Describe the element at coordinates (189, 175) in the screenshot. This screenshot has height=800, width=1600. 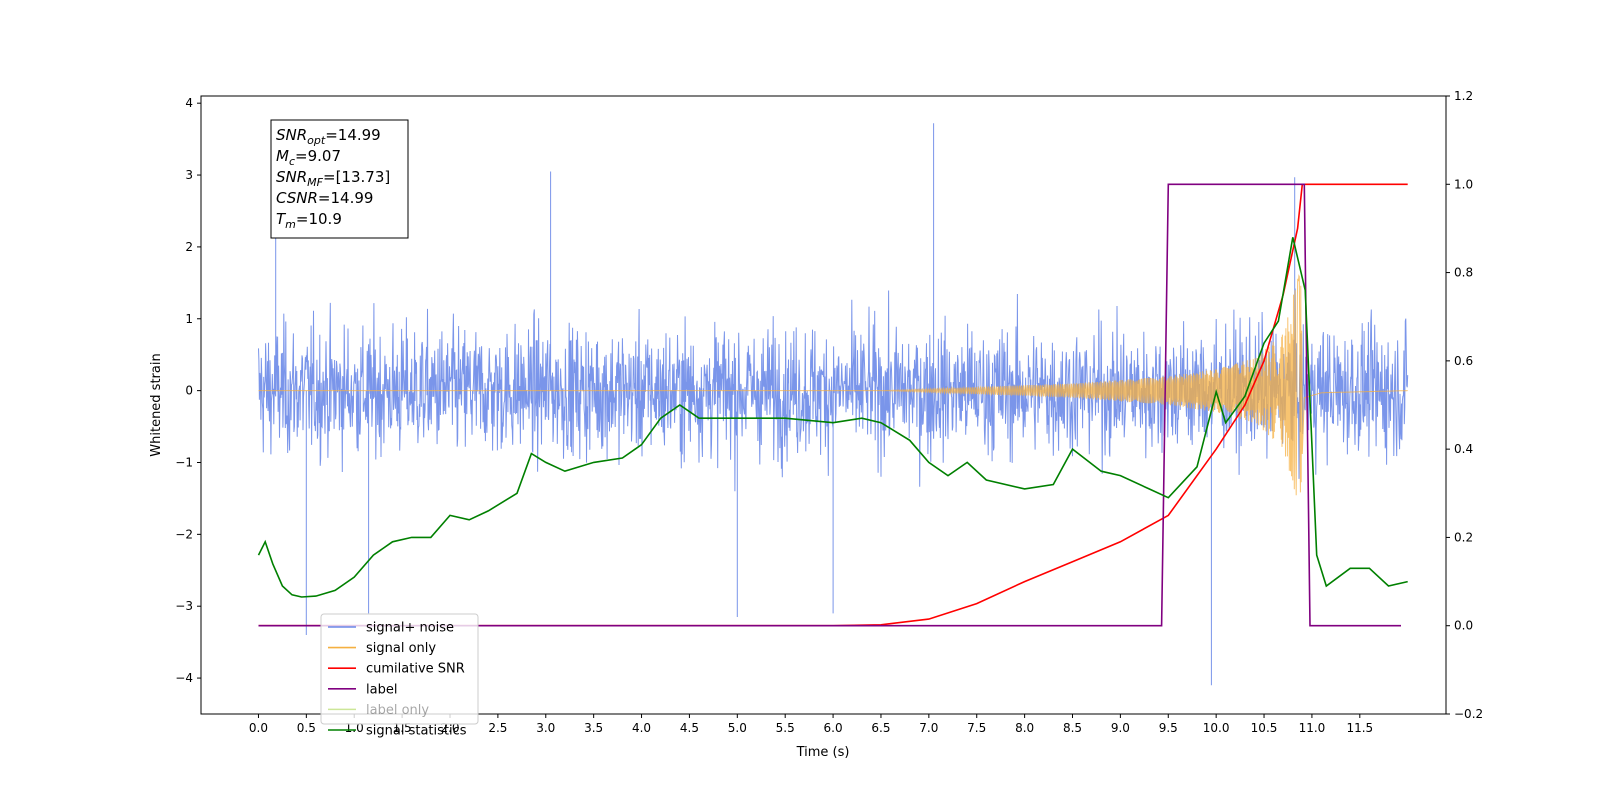
I see `y-tick-label: 3` at that location.